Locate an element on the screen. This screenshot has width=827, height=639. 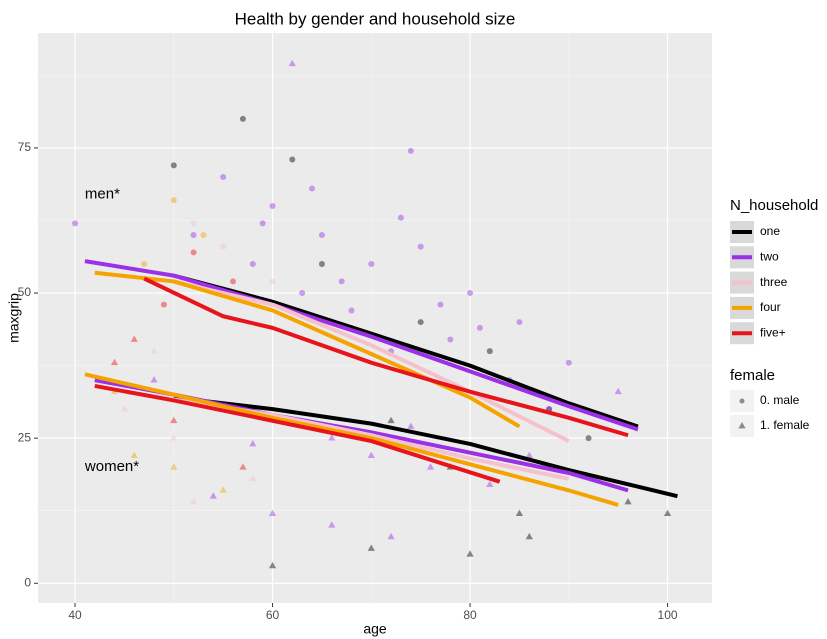
legend-title: female is located at coordinates (752, 375).